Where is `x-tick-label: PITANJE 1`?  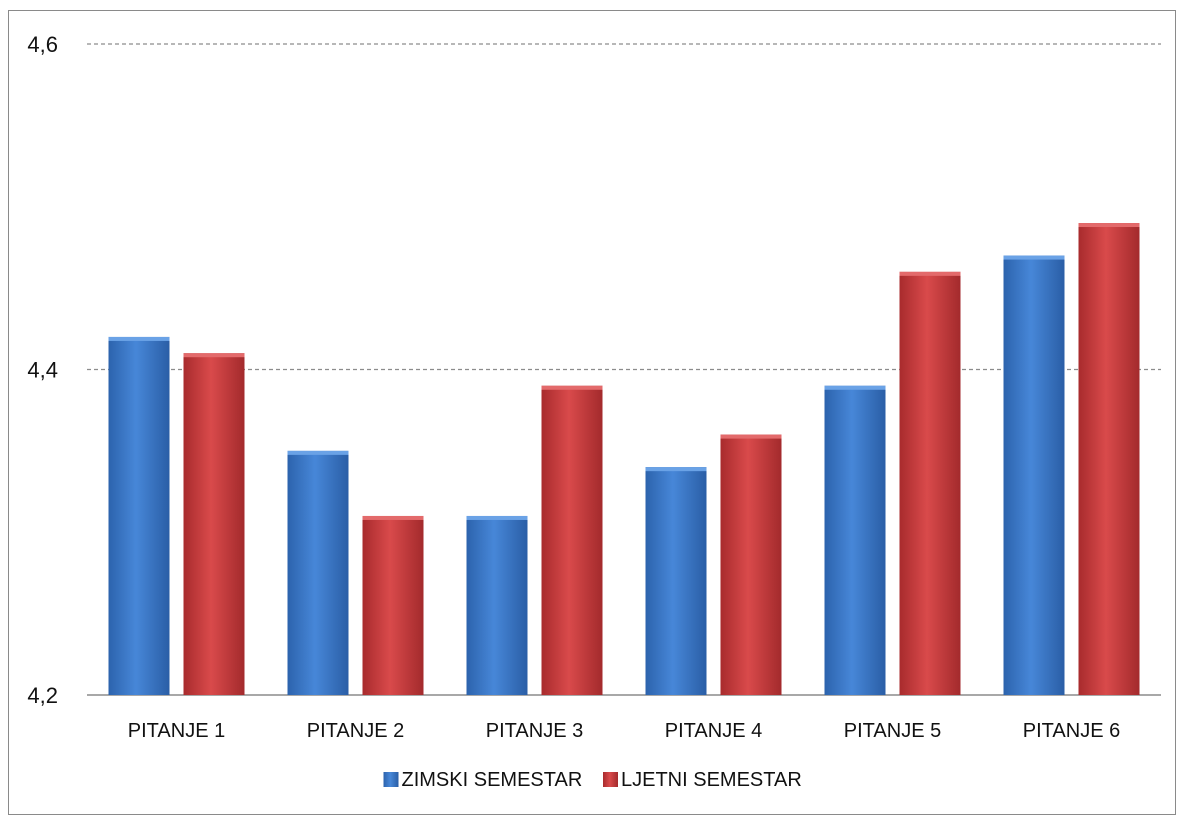
x-tick-label: PITANJE 1 is located at coordinates (176, 731).